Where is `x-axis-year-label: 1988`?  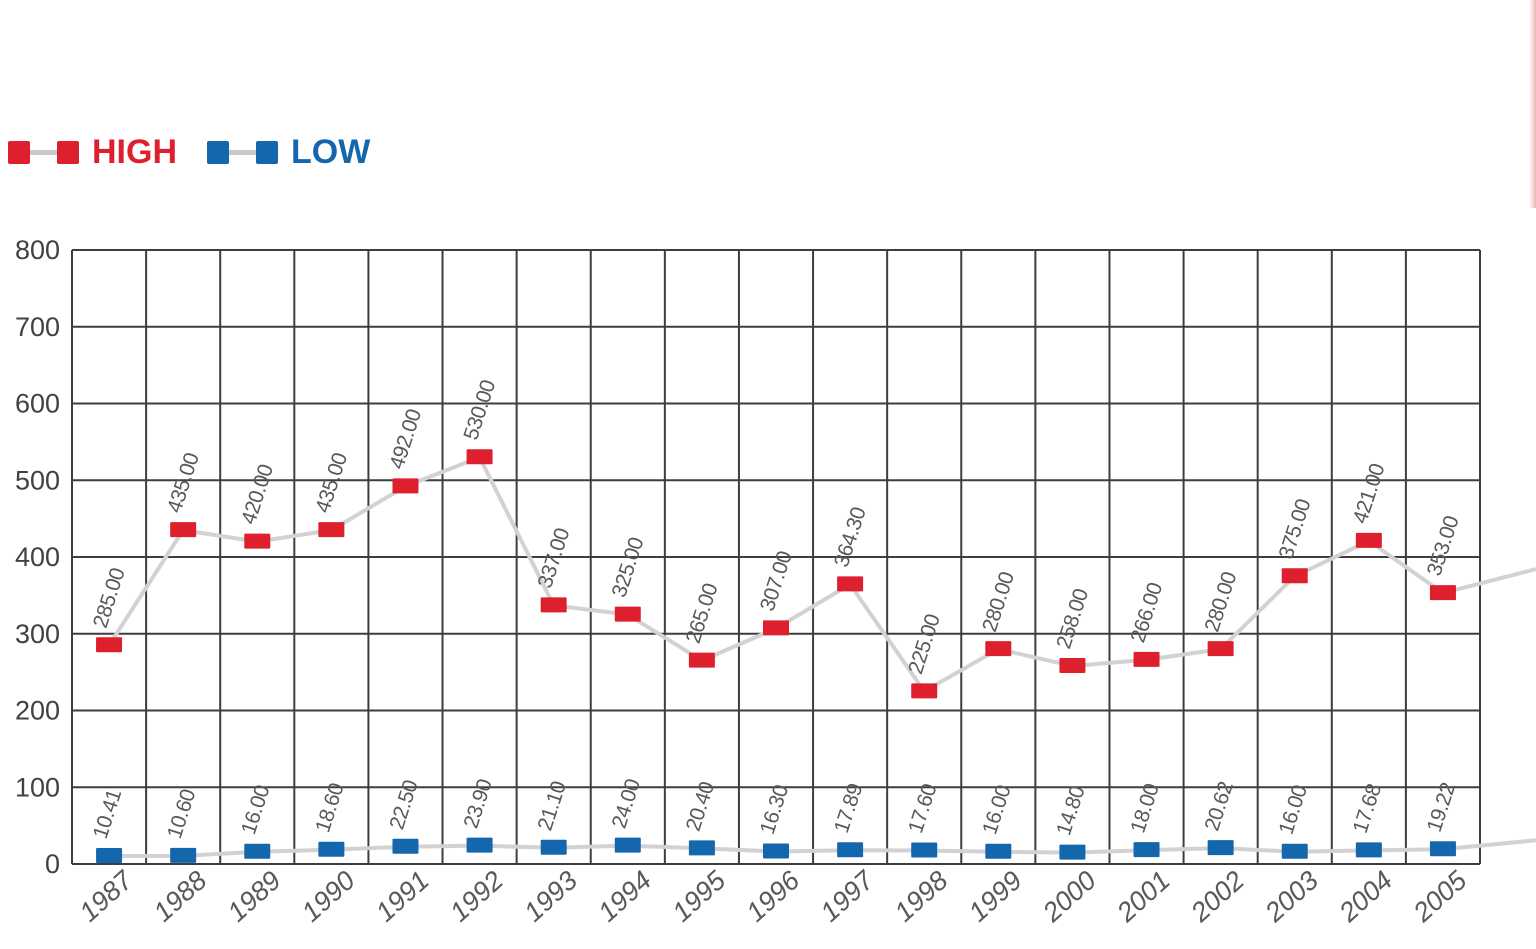
x-axis-year-label: 1988 is located at coordinates (180, 896).